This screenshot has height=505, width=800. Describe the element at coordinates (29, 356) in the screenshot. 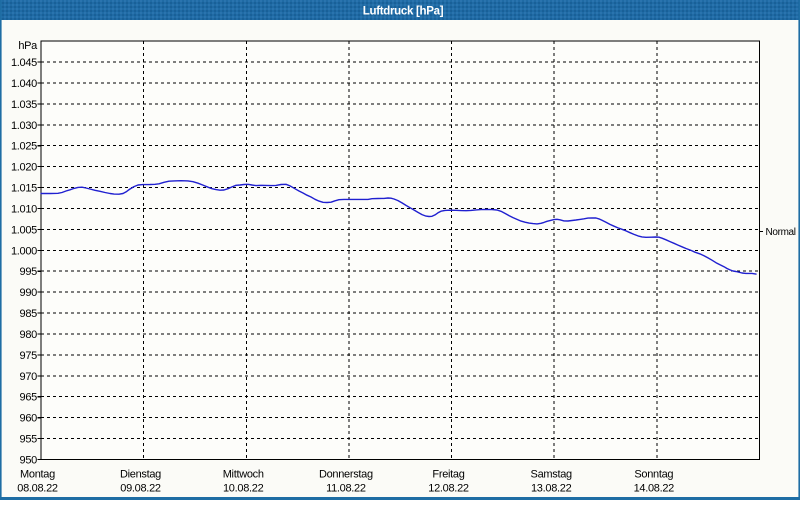

I see `svg-text: 975` at that location.